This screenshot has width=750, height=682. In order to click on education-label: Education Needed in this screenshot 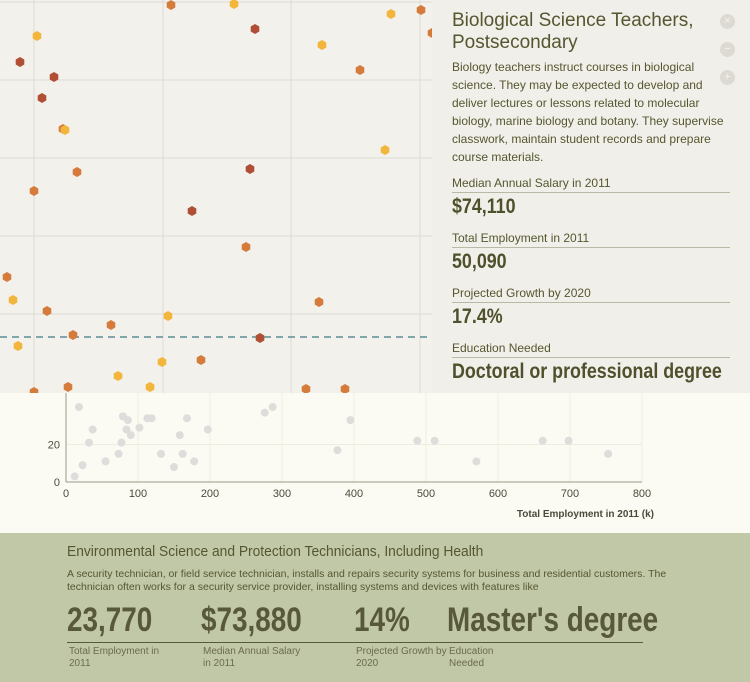, I will do `click(591, 349)`.